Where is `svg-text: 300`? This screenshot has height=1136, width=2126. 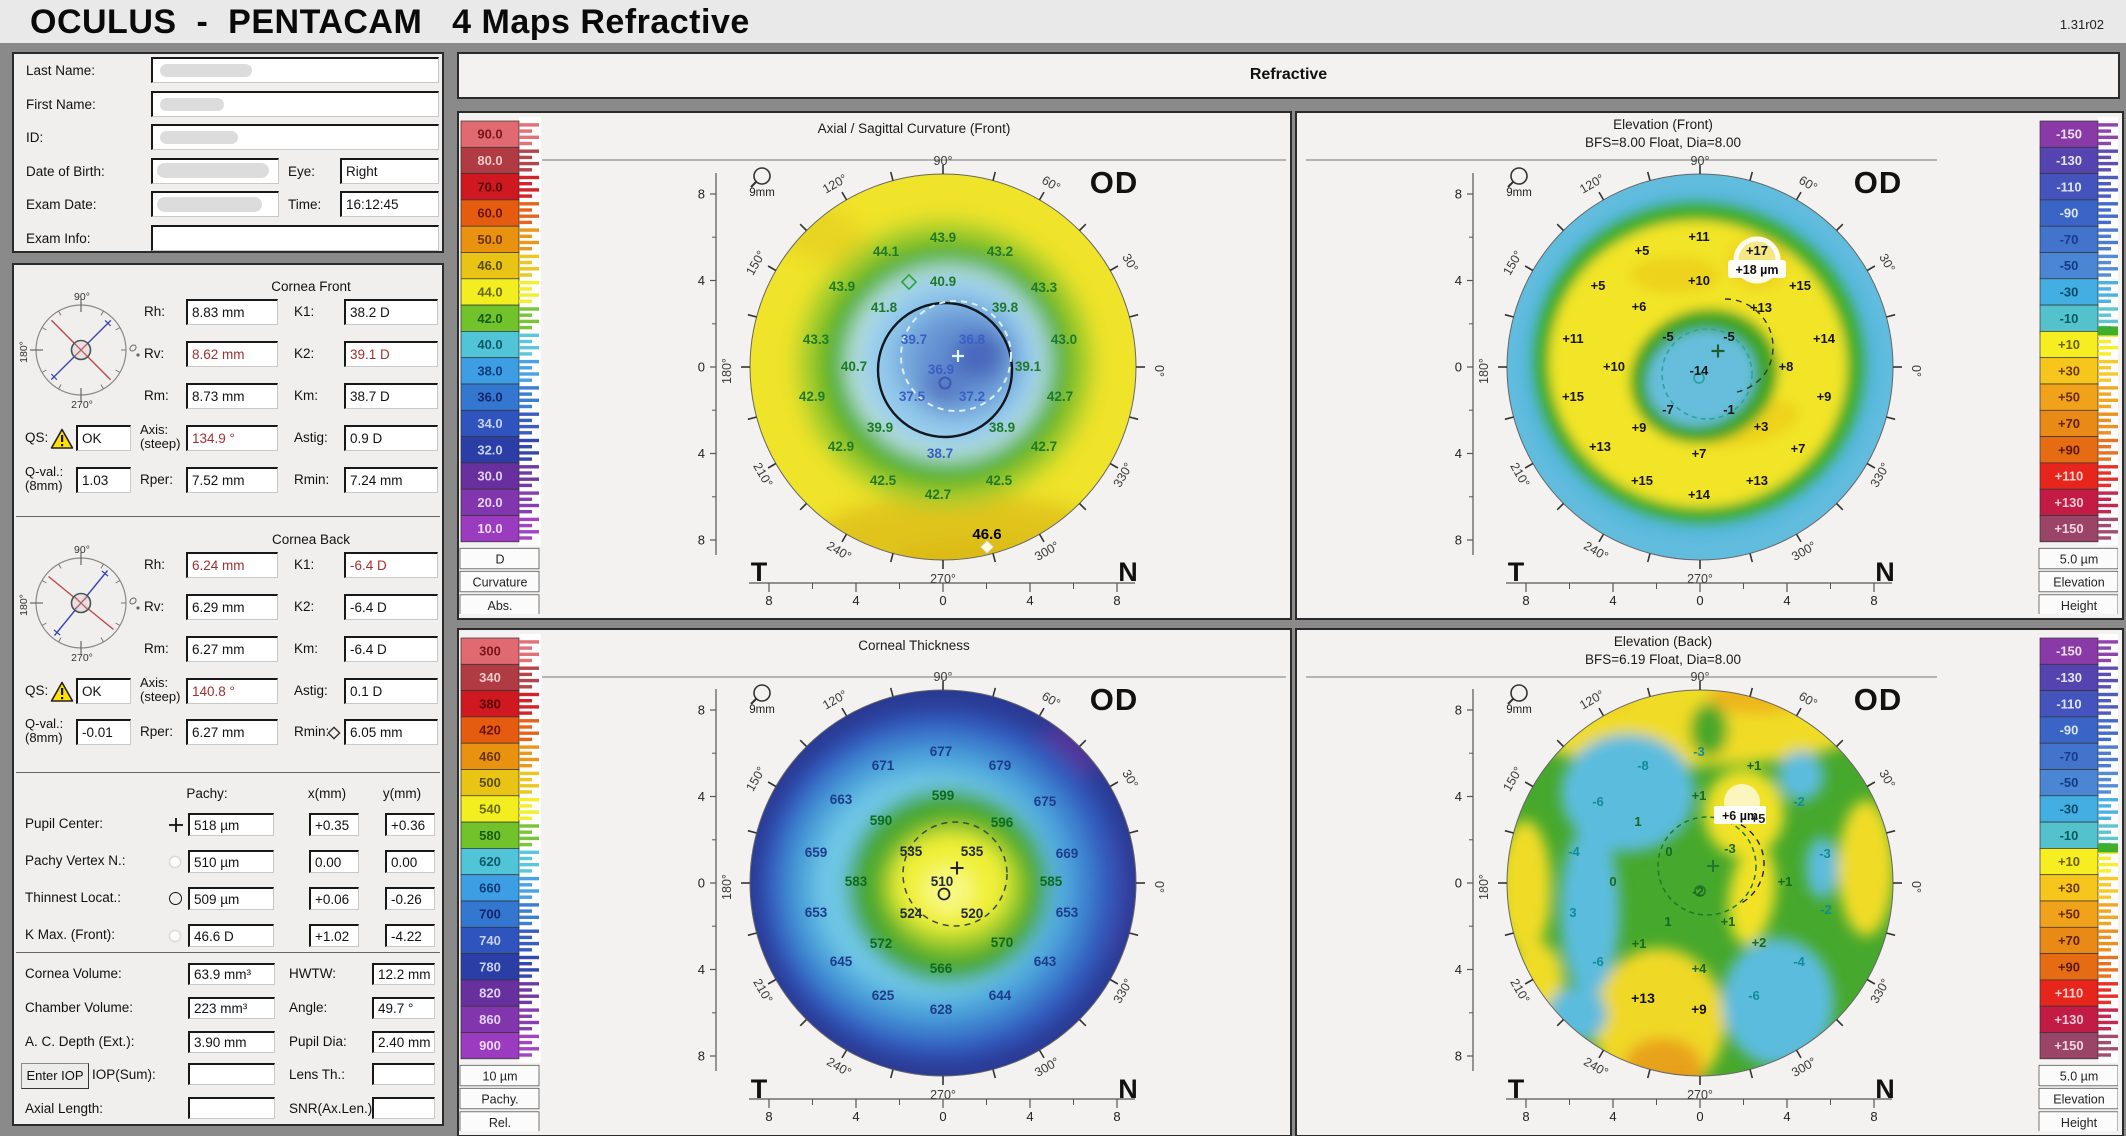
svg-text: 300 is located at coordinates (490, 651).